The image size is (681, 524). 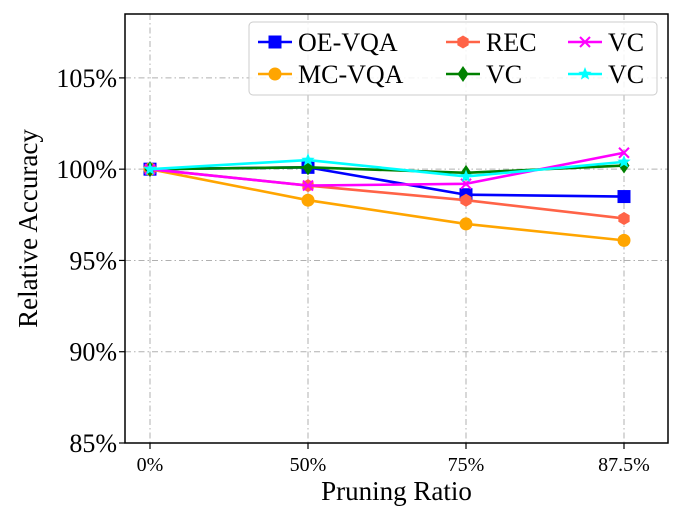 What do you see at coordinates (511, 42) in the screenshot?
I see `legend-label: REC` at bounding box center [511, 42].